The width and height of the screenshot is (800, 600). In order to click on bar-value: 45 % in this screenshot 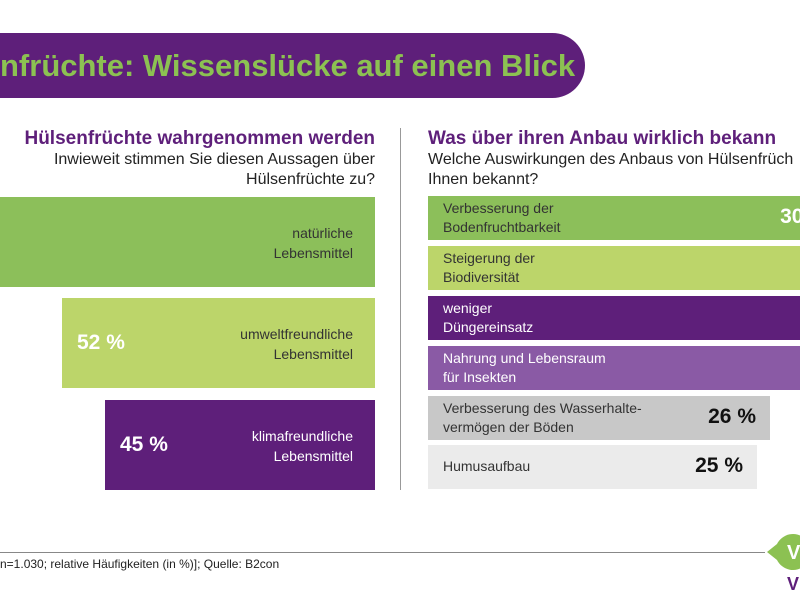, I will do `click(144, 444)`.